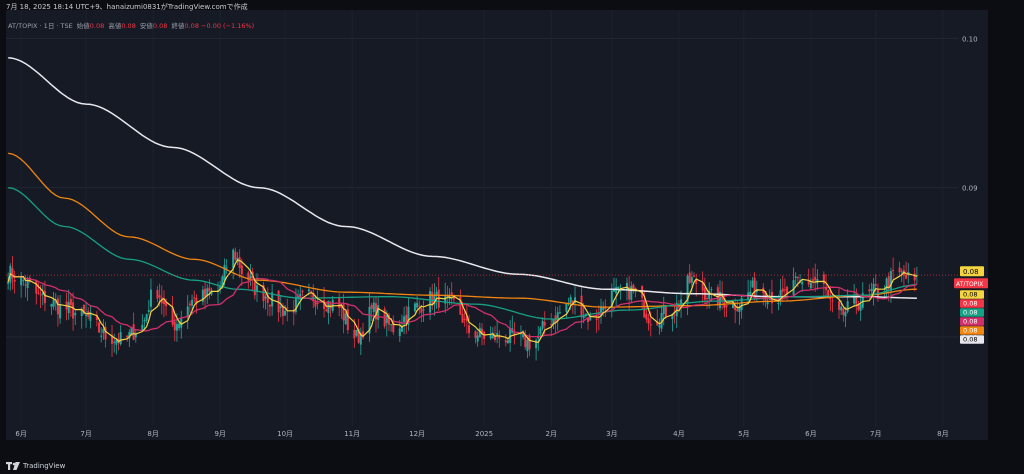  What do you see at coordinates (44, 466) in the screenshot?
I see `tradingview-brand: TradingView` at bounding box center [44, 466].